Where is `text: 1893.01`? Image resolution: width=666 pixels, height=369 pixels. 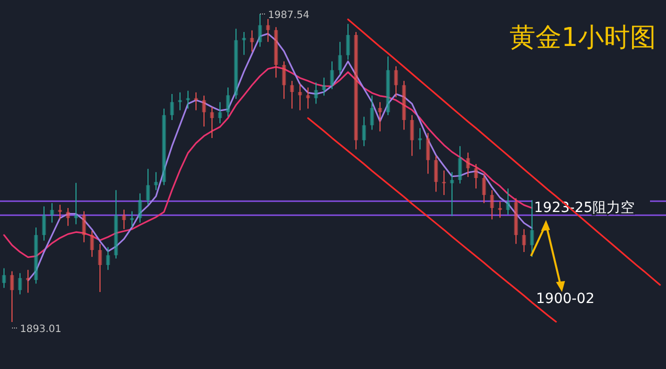
text: 1893.01 is located at coordinates (41, 329).